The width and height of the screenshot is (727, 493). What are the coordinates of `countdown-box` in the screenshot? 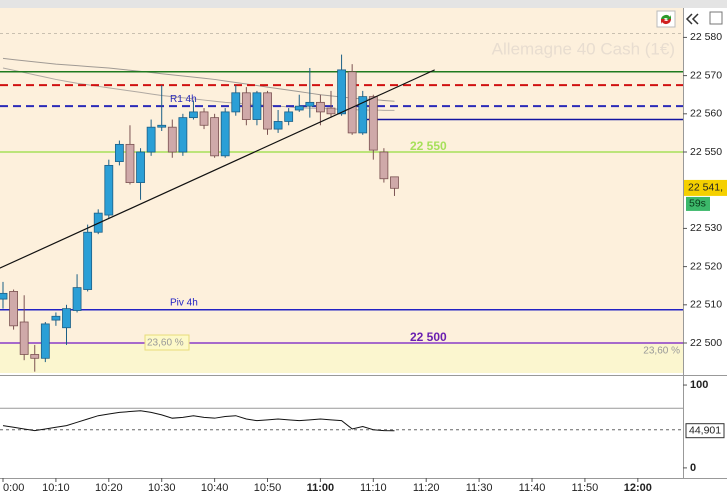 It's located at (698, 203).